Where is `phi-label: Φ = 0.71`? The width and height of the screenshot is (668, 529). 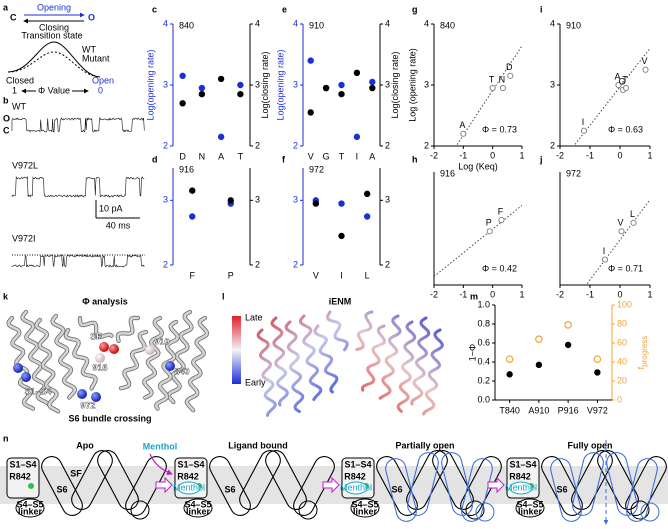
phi-label: Φ = 0.71 is located at coordinates (625, 268).